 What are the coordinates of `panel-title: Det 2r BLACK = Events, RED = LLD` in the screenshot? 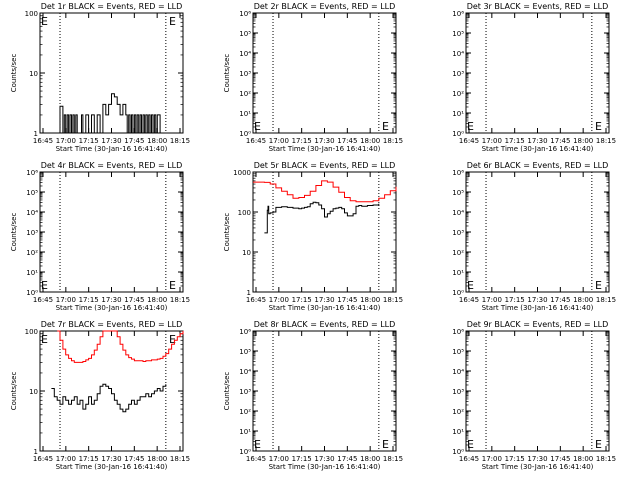 It's located at (325, 6).